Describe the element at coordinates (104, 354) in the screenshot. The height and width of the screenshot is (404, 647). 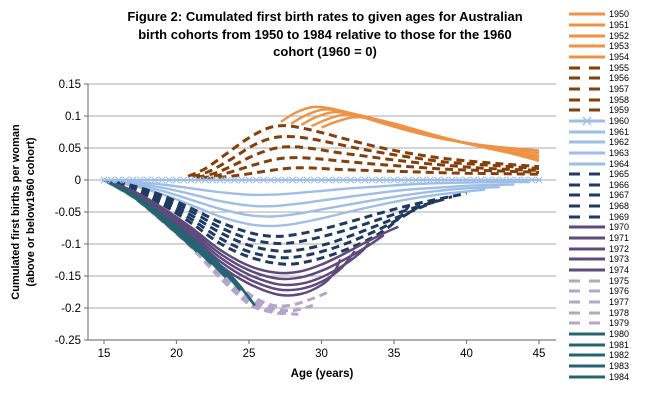
I see `x-tick-label: 15` at that location.